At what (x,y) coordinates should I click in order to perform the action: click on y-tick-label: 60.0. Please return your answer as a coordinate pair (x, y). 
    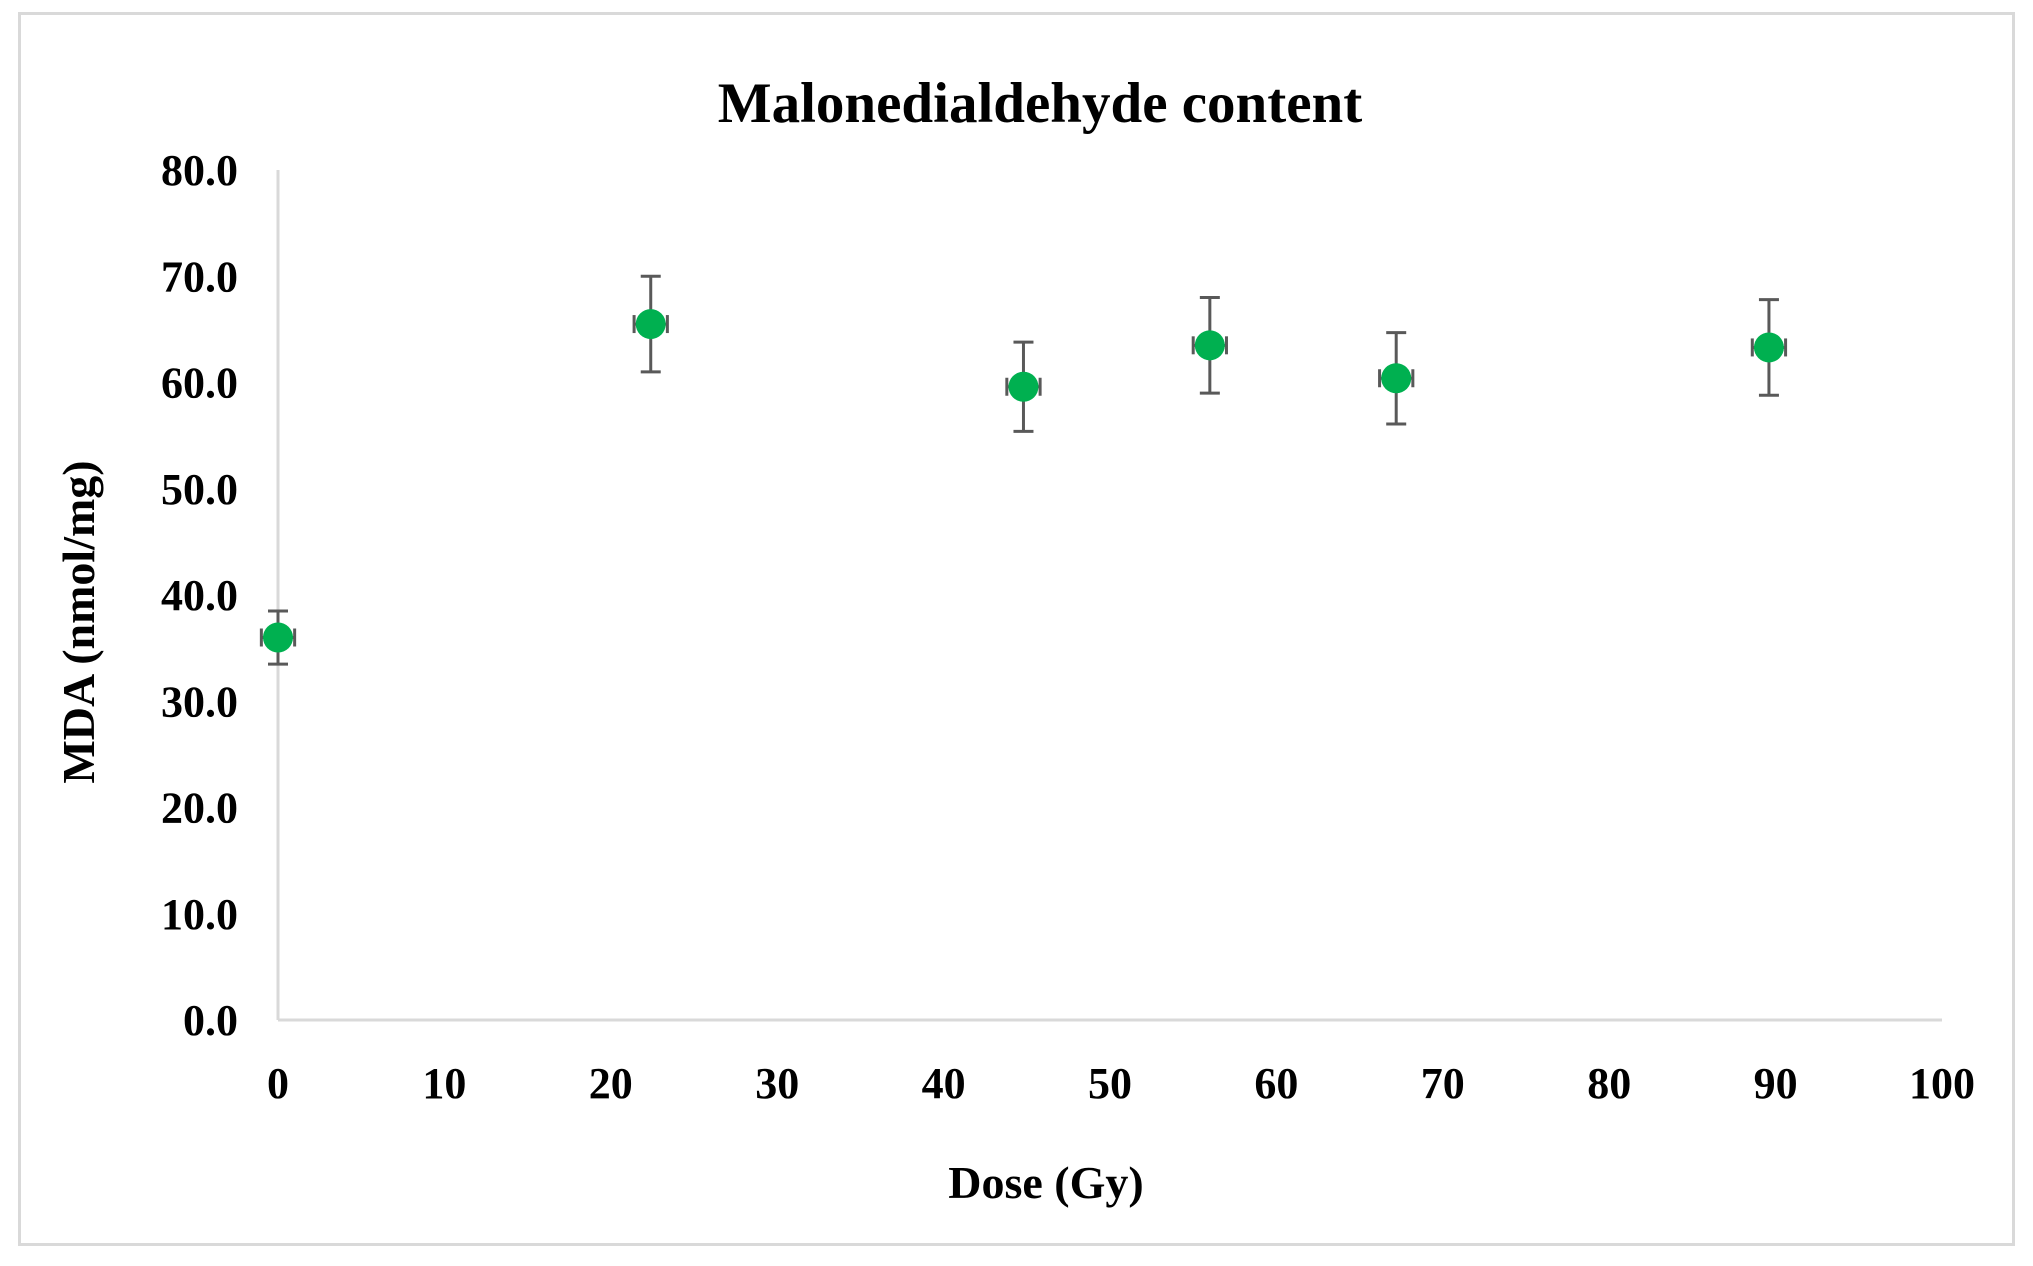
    Looking at the image, I should click on (199, 383).